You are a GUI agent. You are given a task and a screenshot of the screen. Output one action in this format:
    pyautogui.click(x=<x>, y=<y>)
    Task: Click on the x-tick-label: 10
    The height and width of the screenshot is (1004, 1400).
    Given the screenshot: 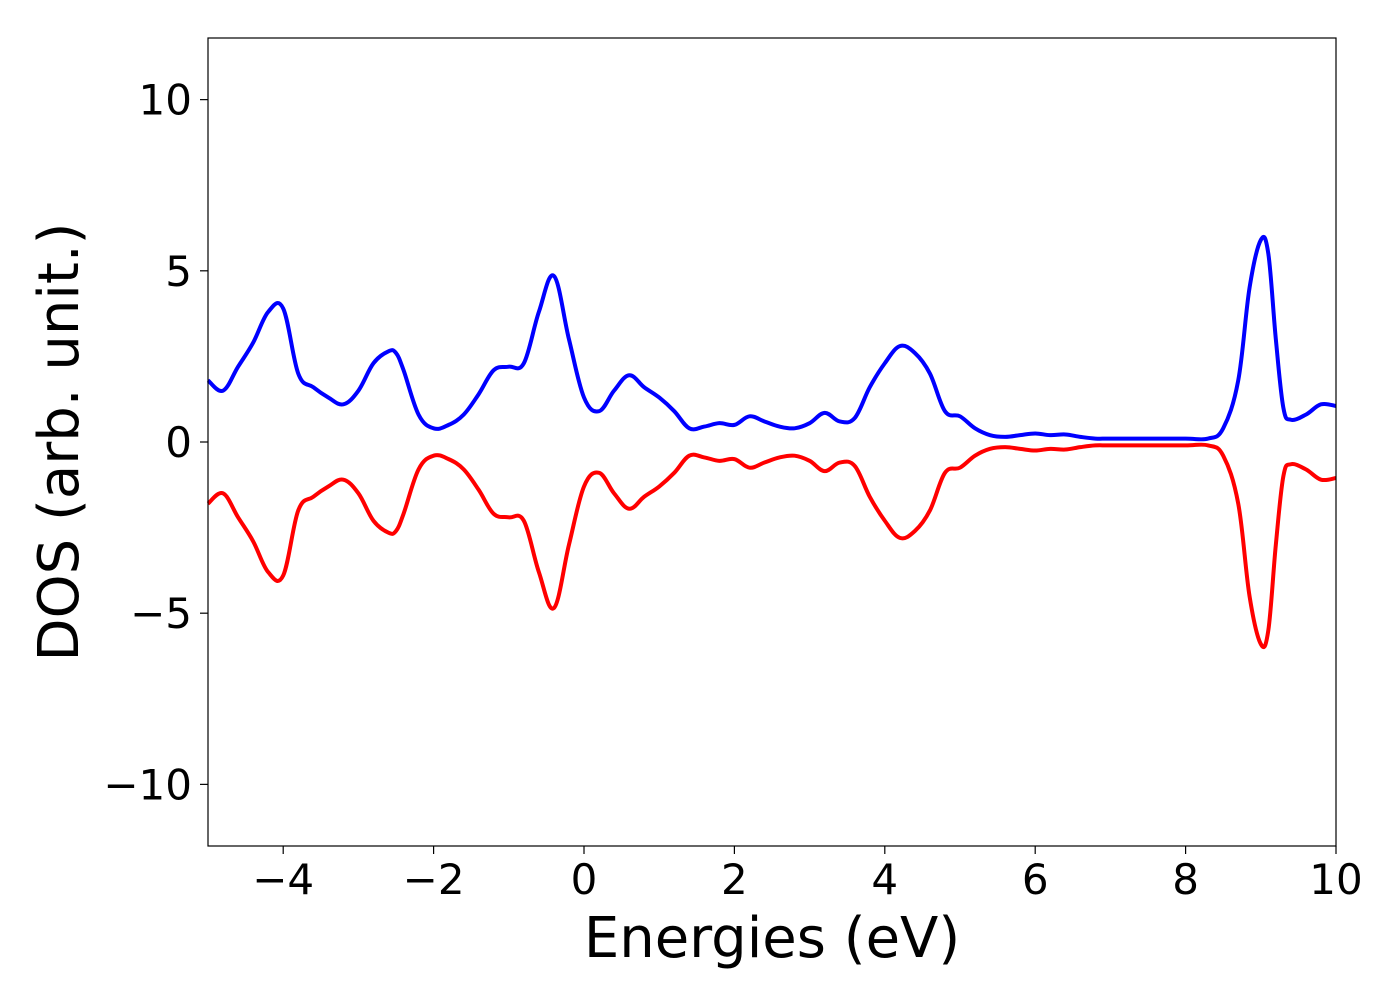 What is the action you would take?
    pyautogui.click(x=1335, y=879)
    